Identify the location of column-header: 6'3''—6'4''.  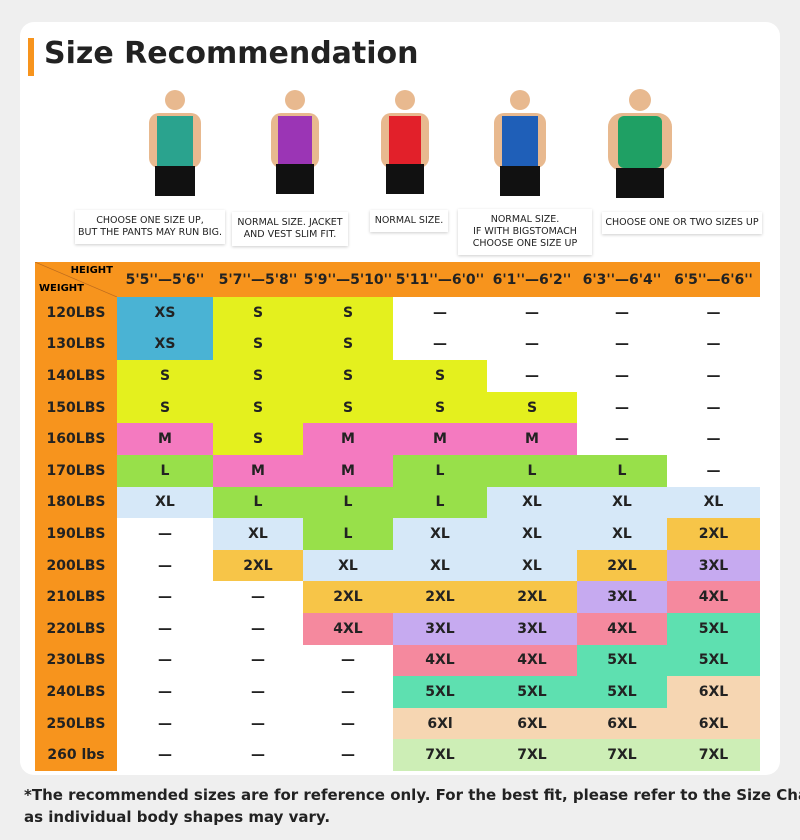
(622, 279).